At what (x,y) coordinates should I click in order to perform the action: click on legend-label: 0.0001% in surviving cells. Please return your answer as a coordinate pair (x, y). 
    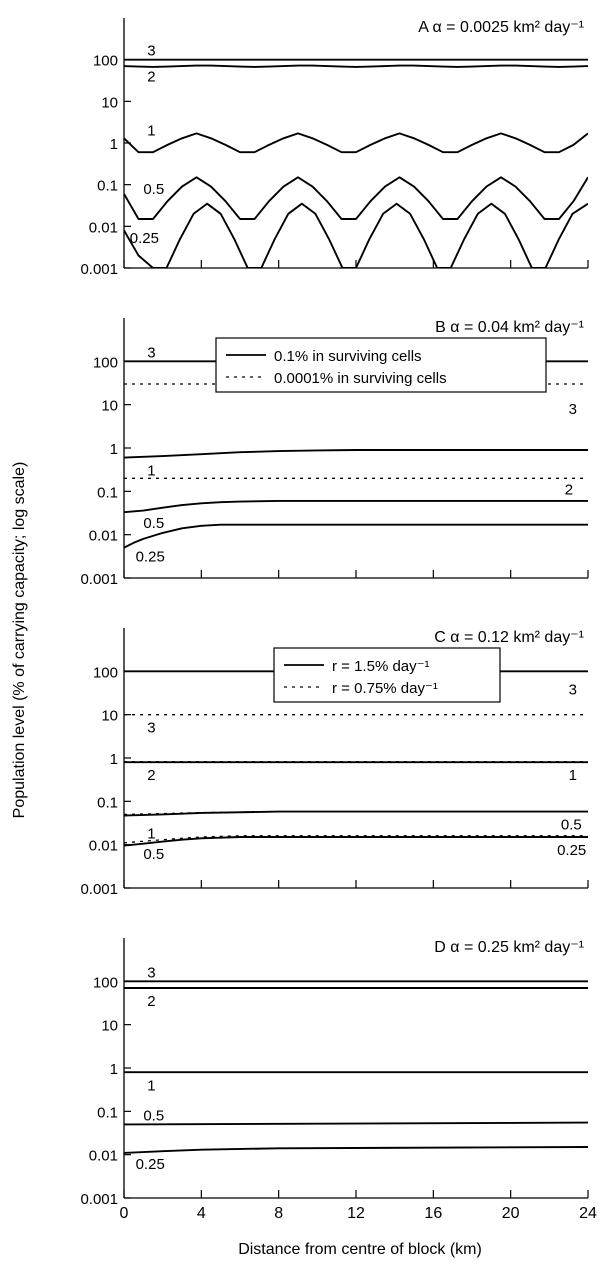
    Looking at the image, I should click on (360, 378).